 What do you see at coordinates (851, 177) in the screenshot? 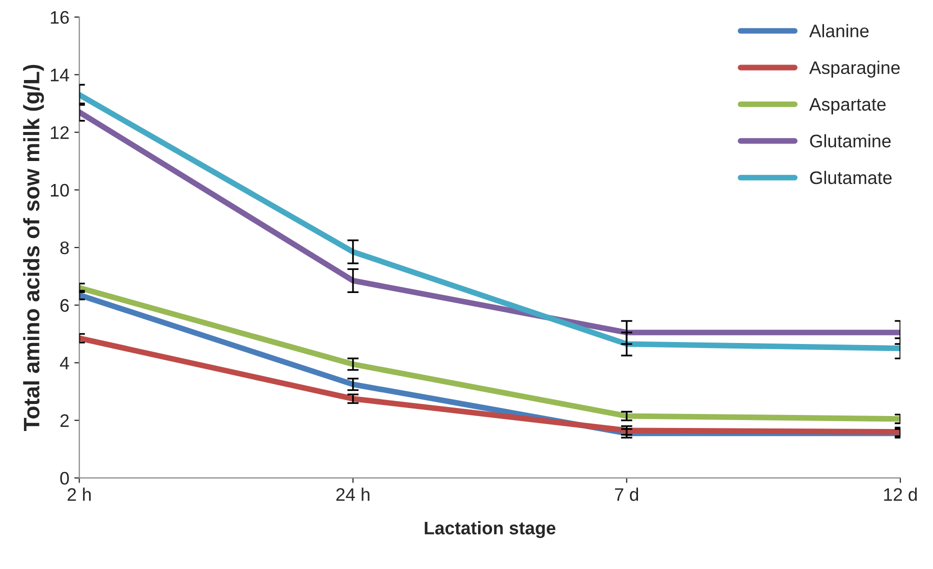
I see `legend-label: Glutamate` at bounding box center [851, 177].